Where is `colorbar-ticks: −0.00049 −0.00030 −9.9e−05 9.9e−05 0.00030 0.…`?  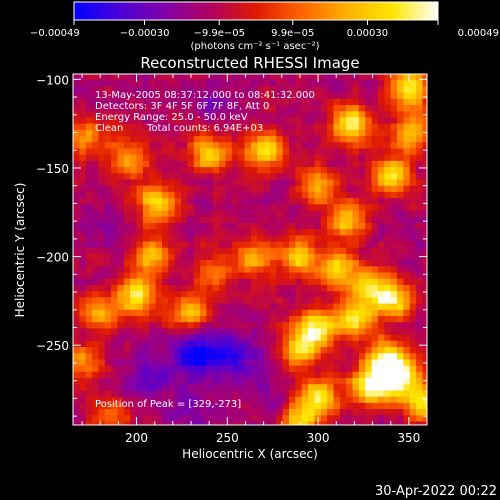 colorbar-ticks: −0.00049 −0.00030 −9.9e−05 9.9e−05 0.00030 0.… is located at coordinates (264, 29).